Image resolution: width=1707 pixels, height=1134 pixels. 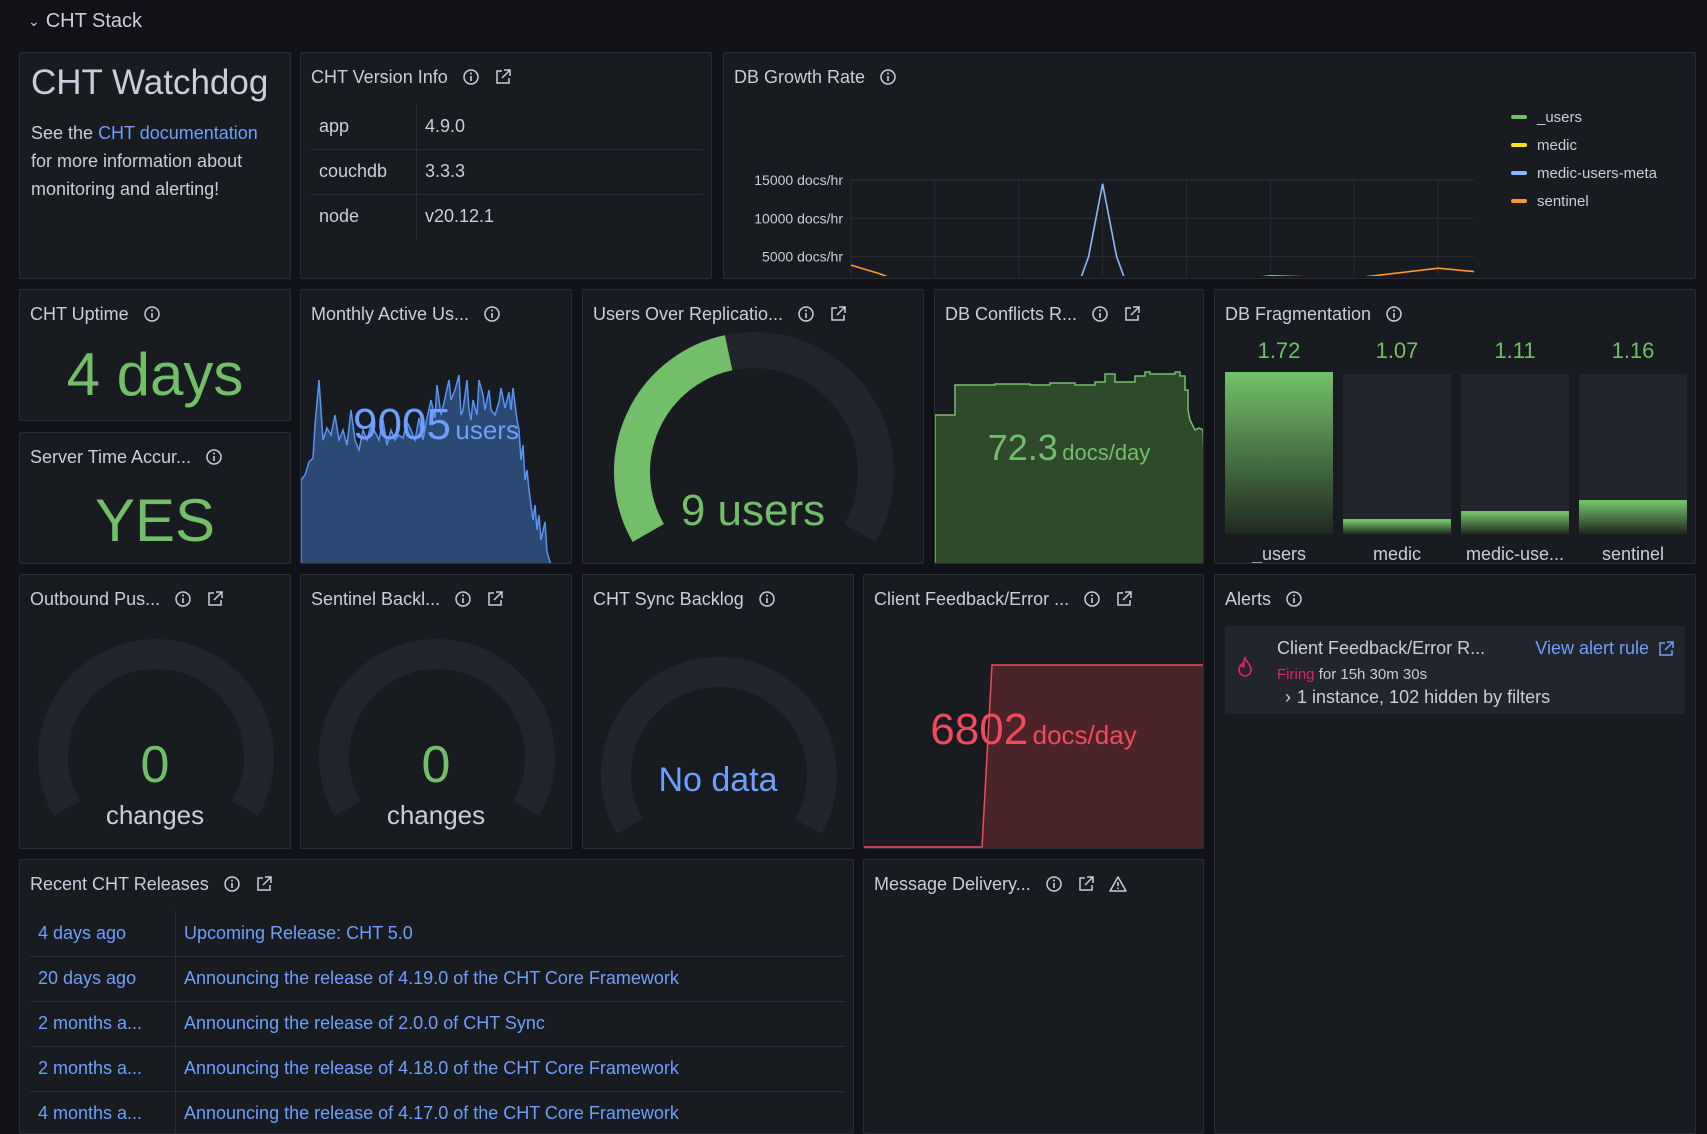 What do you see at coordinates (85, 21) in the screenshot?
I see `row-collapse-toggle: ⌄ CHT Stack` at bounding box center [85, 21].